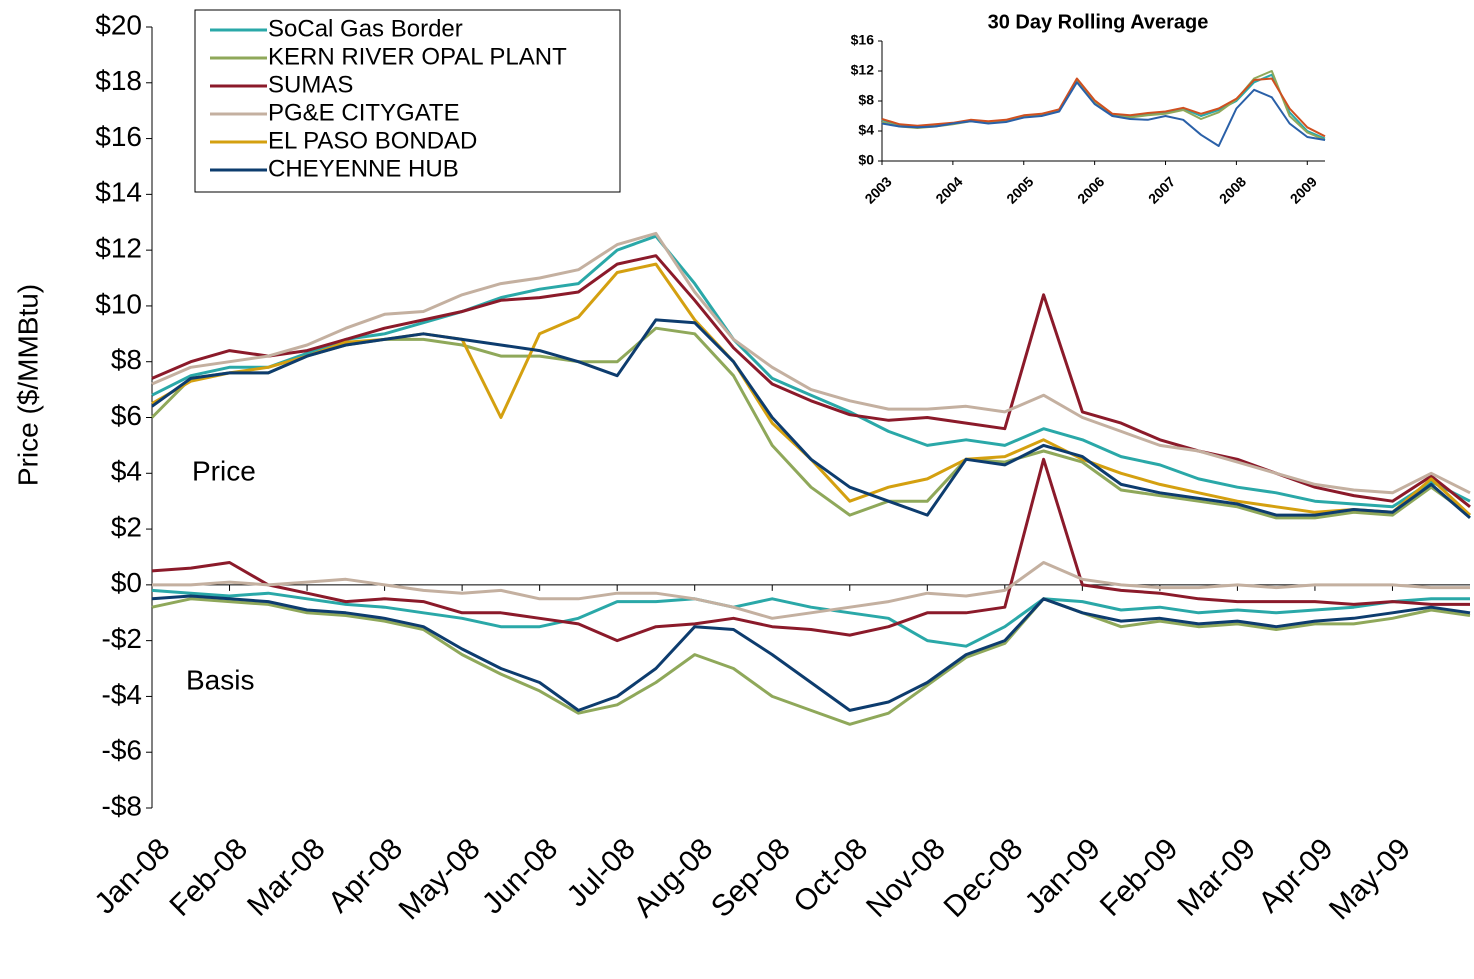 The height and width of the screenshot is (979, 1474). What do you see at coordinates (1139, 877) in the screenshot?
I see `x-tick-label: Feb-09` at bounding box center [1139, 877].